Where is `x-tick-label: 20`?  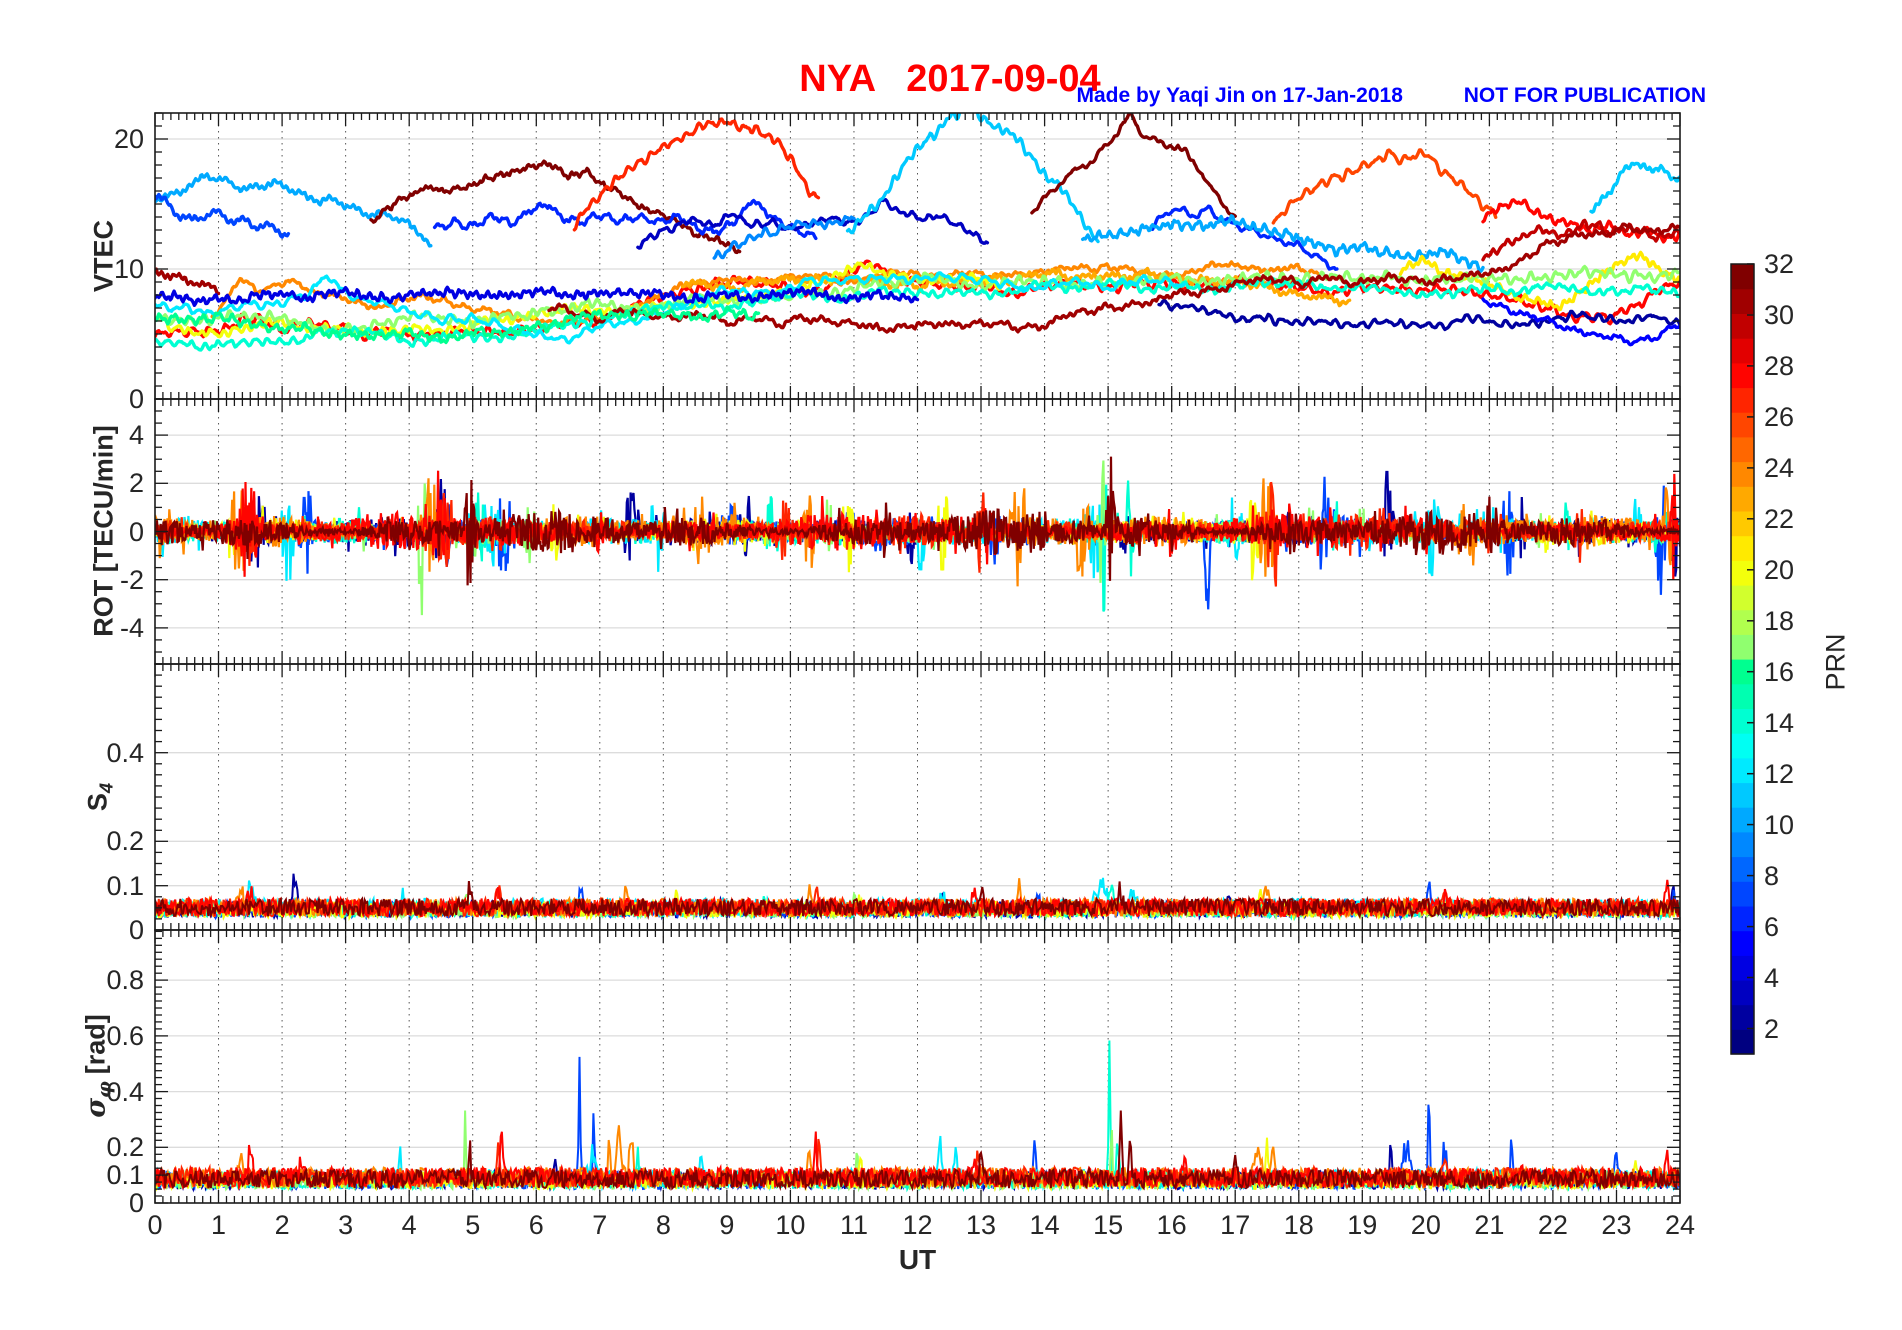 x-tick-label: 20 is located at coordinates (1425, 1225).